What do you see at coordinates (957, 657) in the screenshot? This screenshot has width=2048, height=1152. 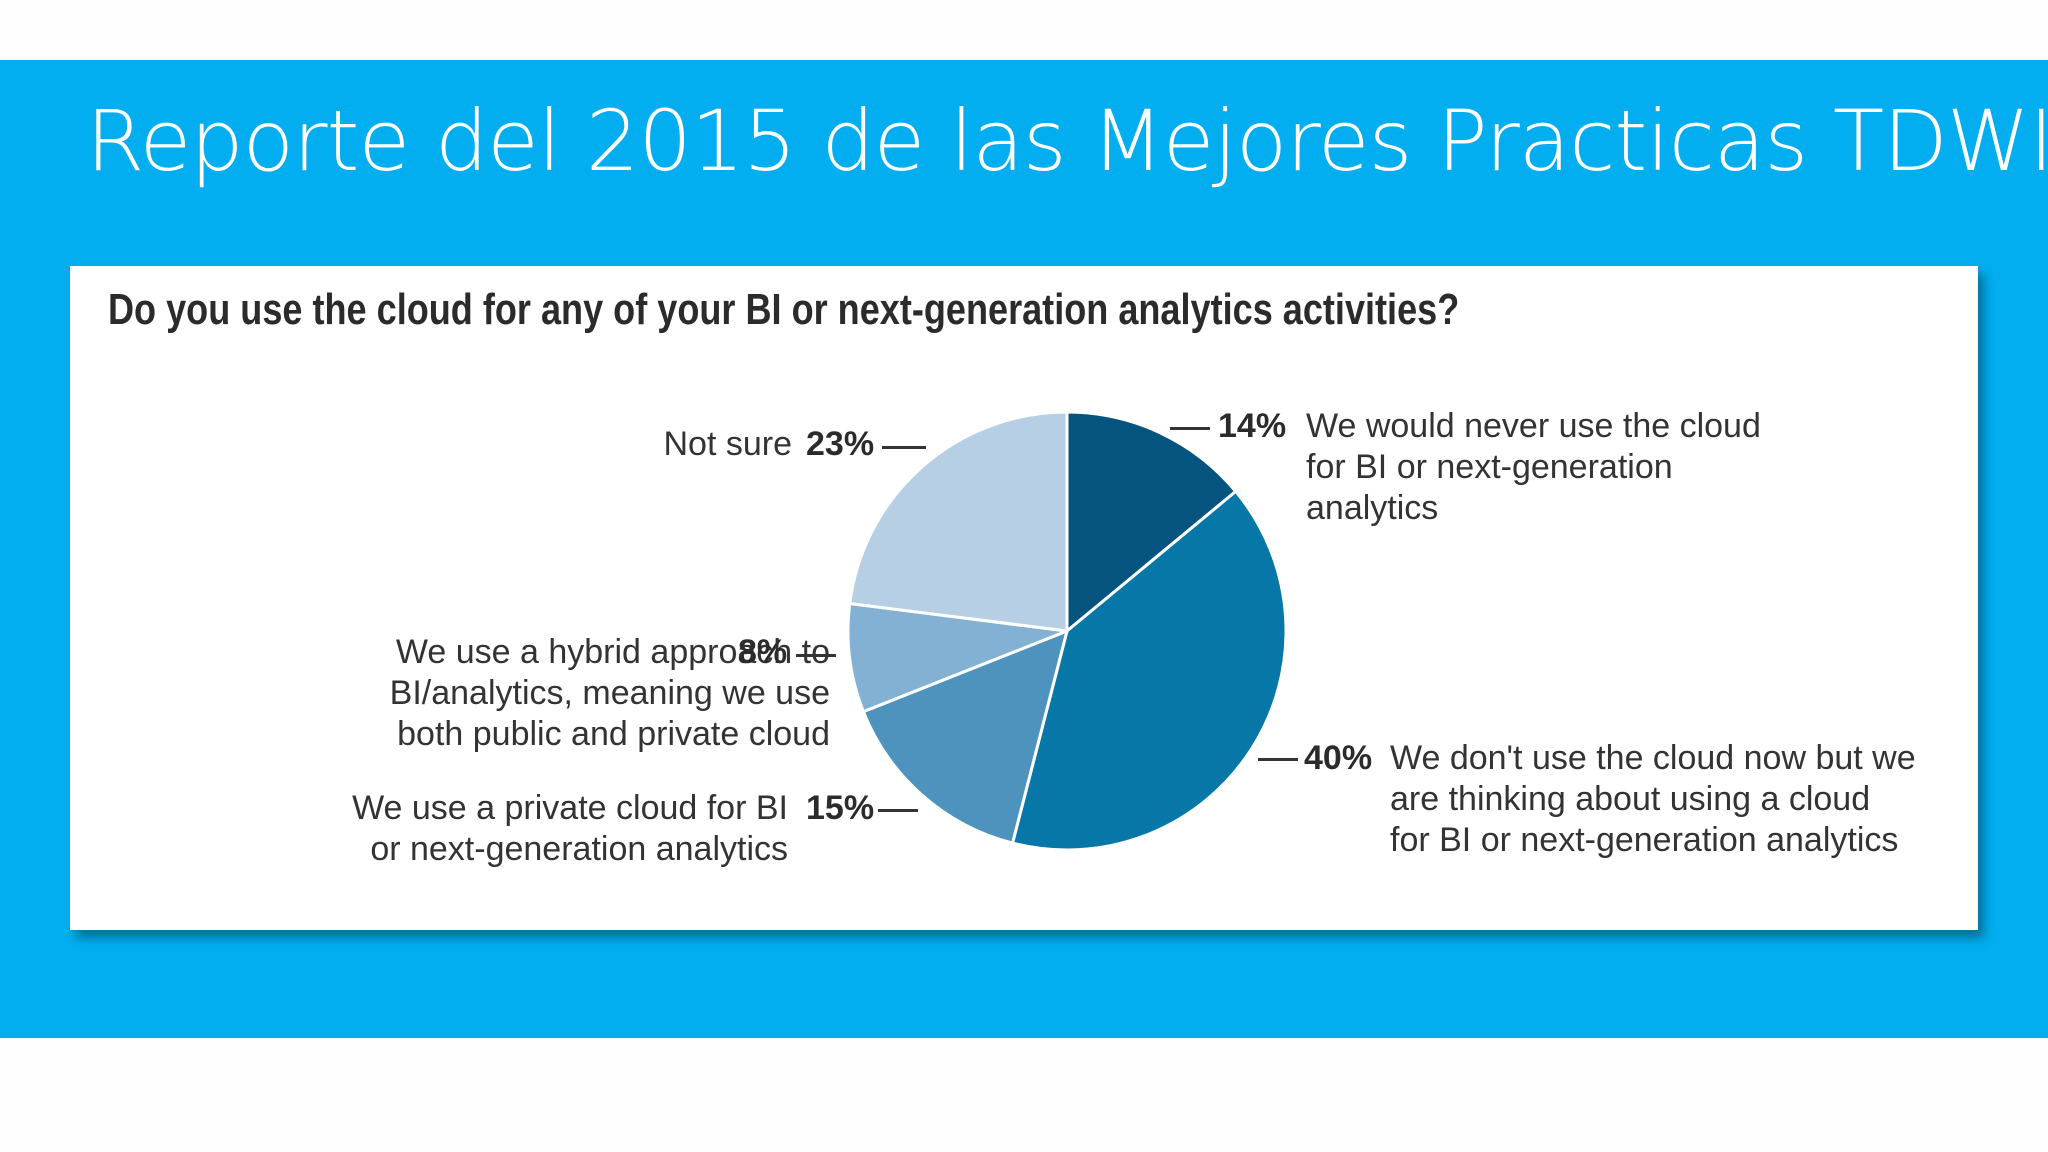 I see `slice-hybrid` at bounding box center [957, 657].